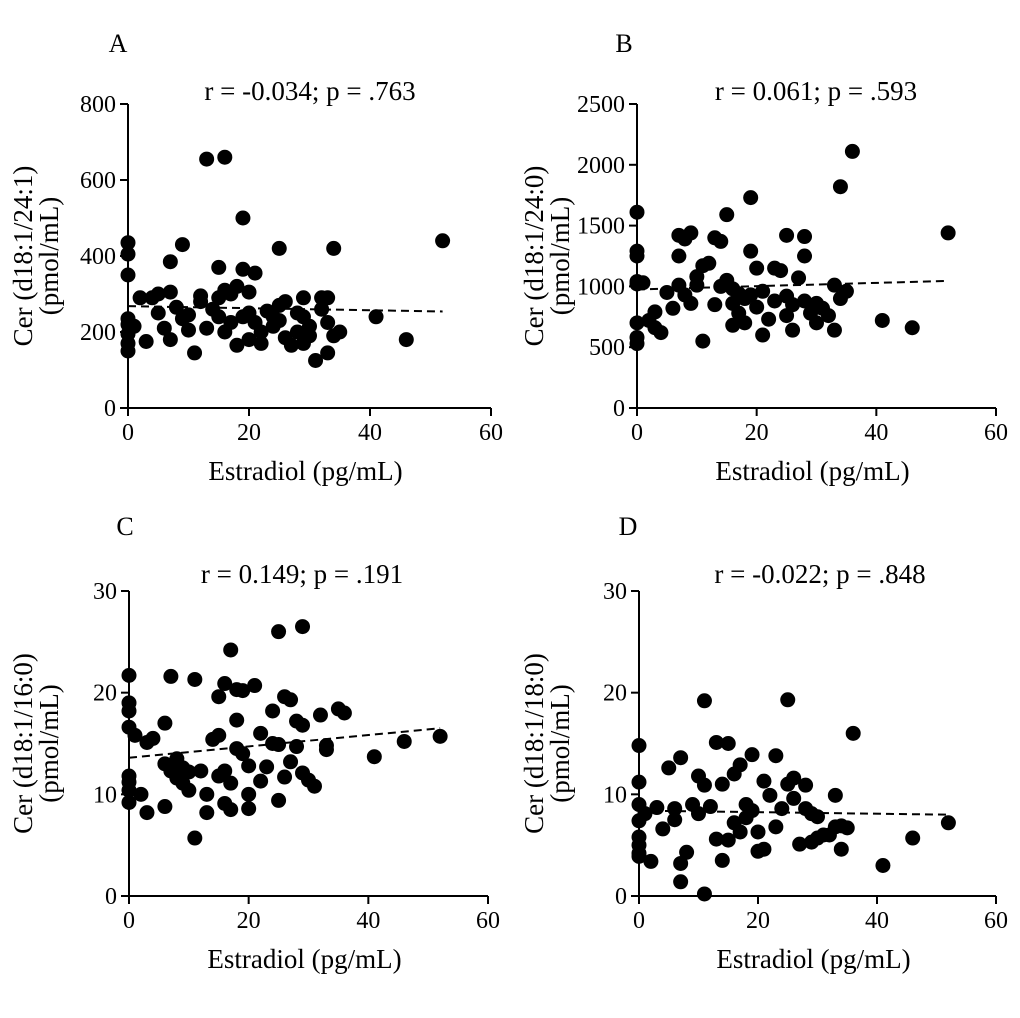  I want to click on y-axis-title-a: Cer (d18:1/24:1), so click(23, 256).